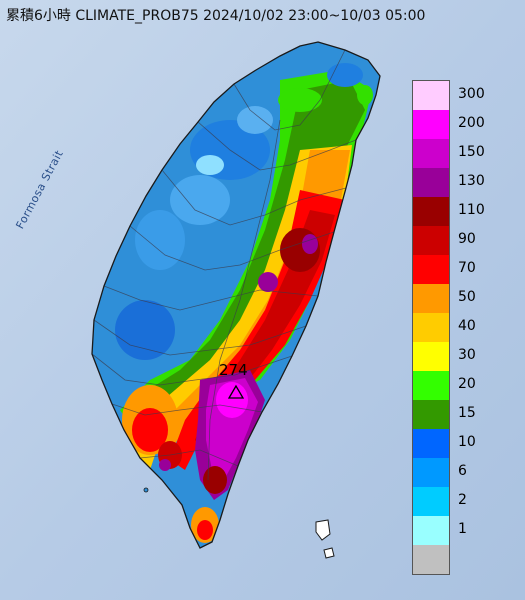  What do you see at coordinates (329, 553) in the screenshot?
I see `orchid-island` at bounding box center [329, 553].